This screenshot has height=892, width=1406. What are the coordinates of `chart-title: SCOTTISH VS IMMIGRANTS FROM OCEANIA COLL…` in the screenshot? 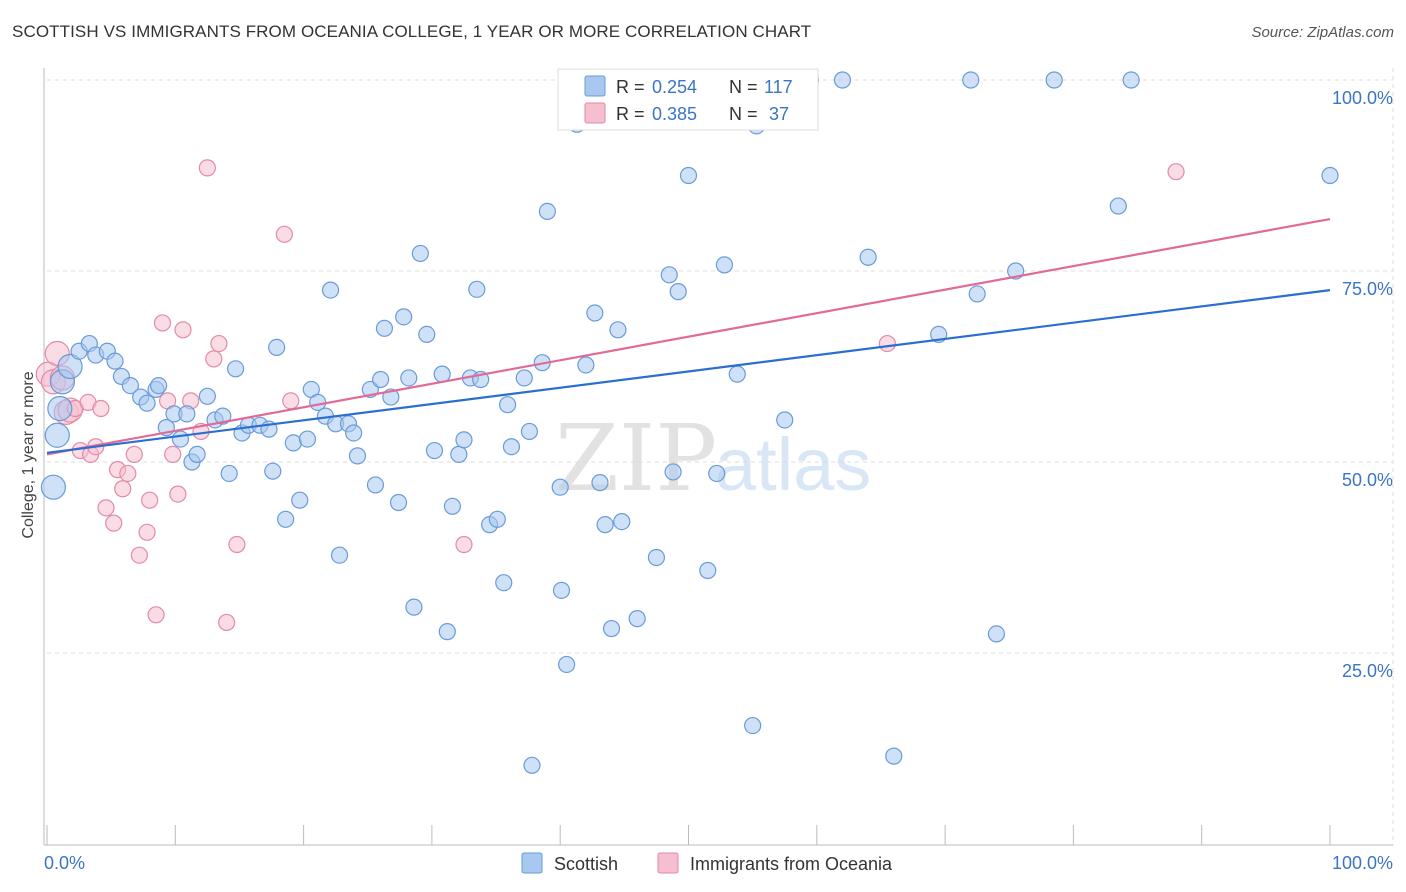 It's located at (412, 31).